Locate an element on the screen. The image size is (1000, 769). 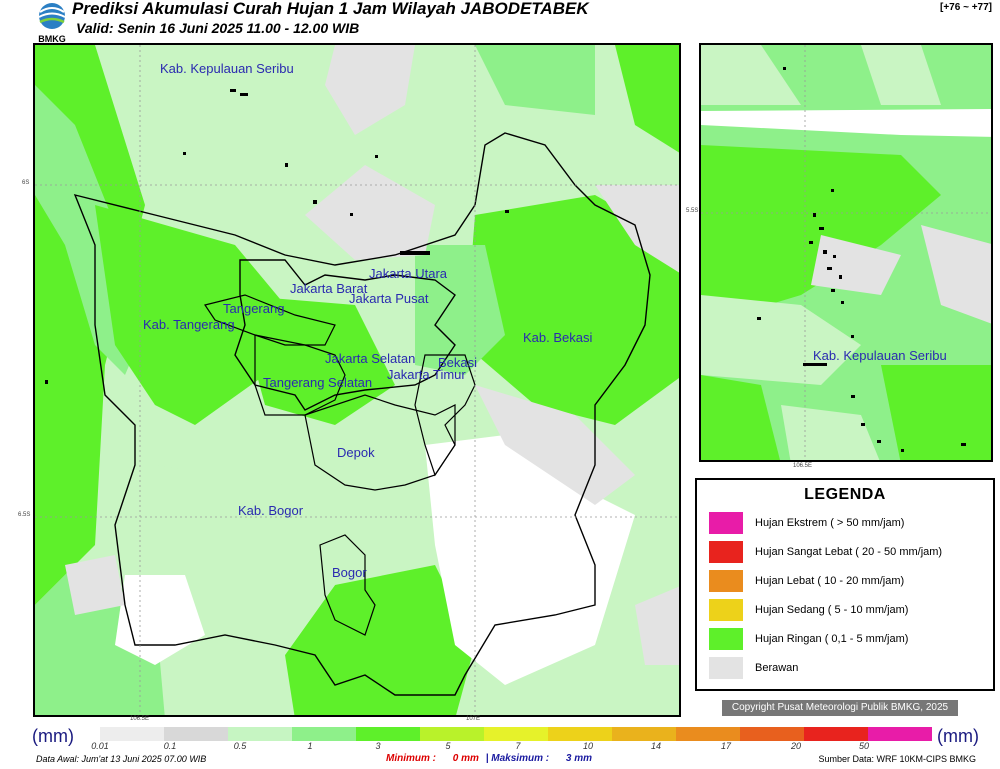
inset-lat-label: 5.5S is located at coordinates (692, 211).